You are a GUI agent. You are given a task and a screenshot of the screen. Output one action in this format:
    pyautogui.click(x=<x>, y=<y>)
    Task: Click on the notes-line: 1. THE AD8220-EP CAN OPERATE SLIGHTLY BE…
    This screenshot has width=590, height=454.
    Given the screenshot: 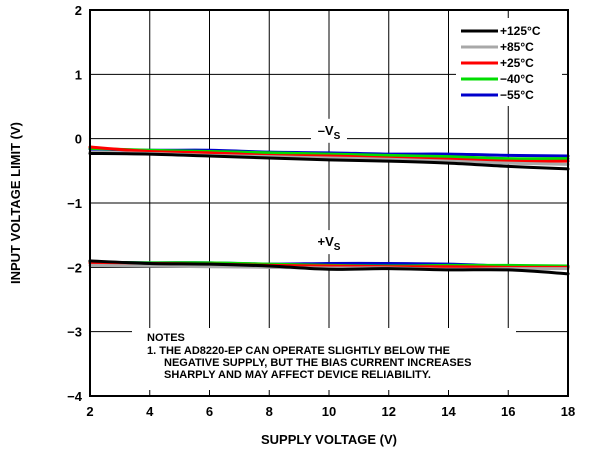 What is the action you would take?
    pyautogui.click(x=298, y=351)
    